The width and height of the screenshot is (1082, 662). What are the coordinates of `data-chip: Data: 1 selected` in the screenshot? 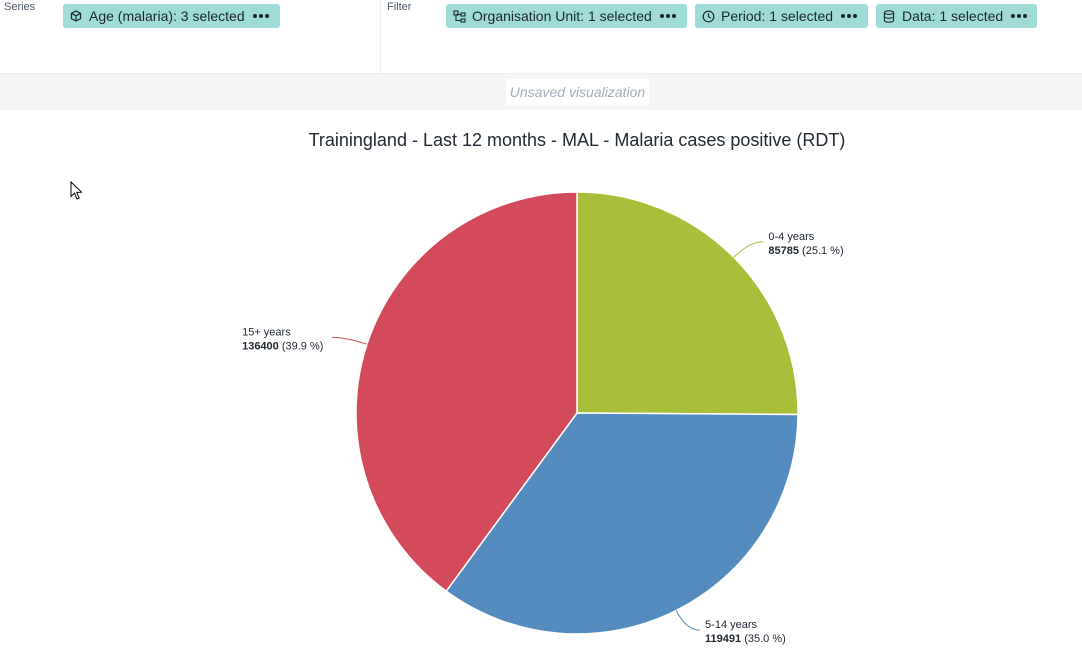 It's located at (956, 16).